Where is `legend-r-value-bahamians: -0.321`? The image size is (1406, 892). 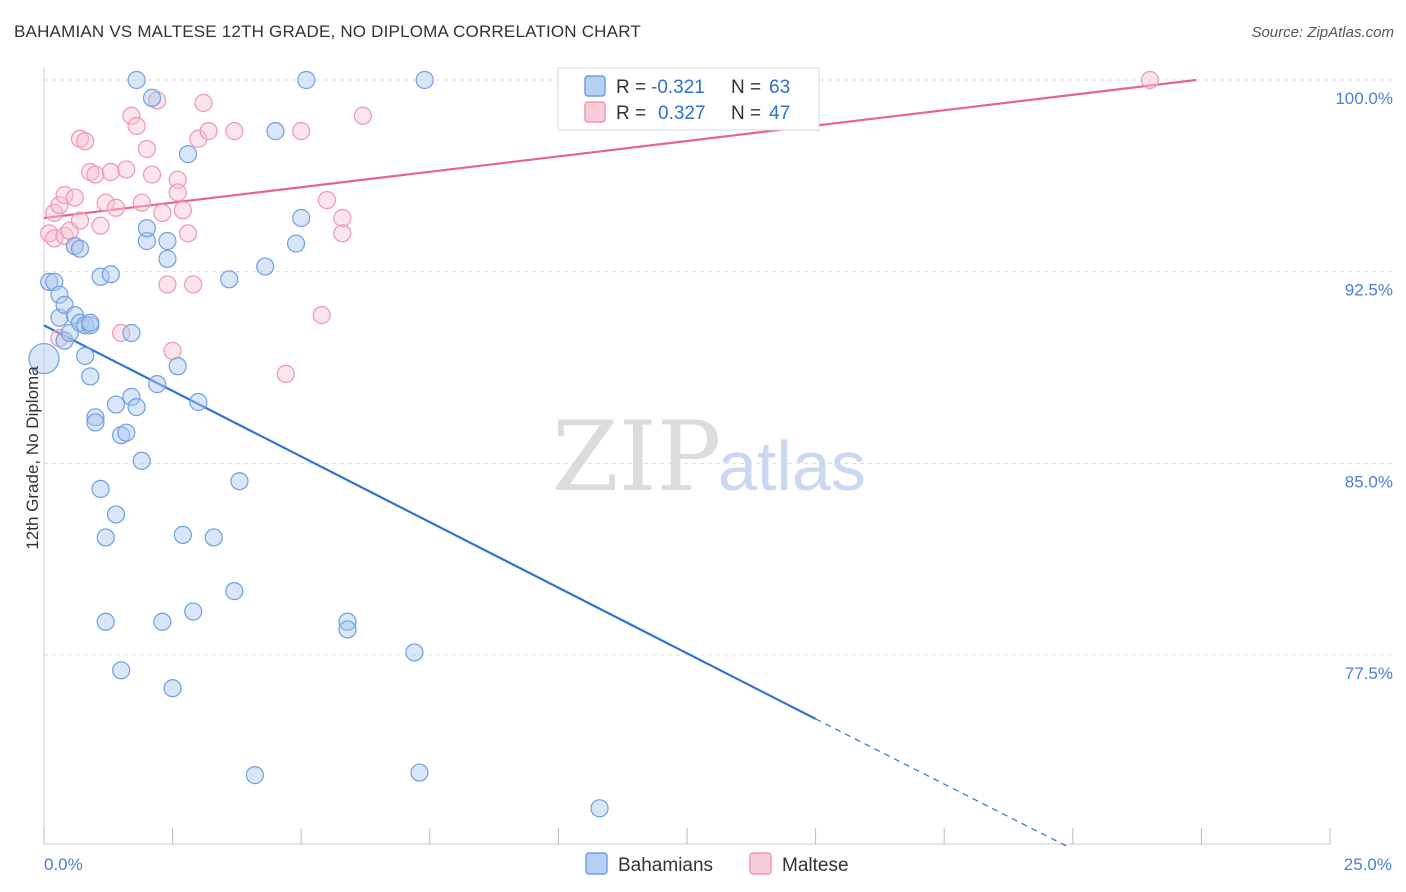
legend-r-value-bahamians: -0.321 is located at coordinates (678, 87).